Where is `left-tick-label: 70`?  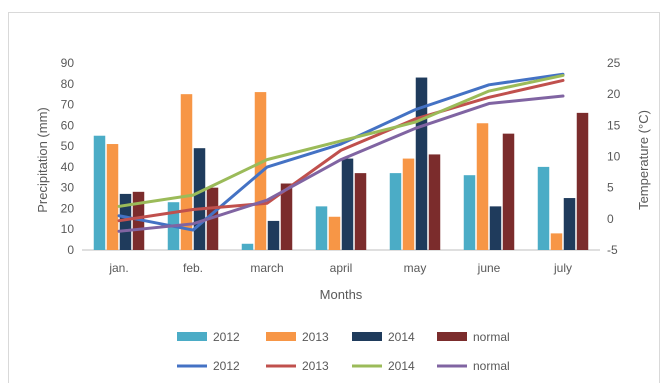 left-tick-label: 70 is located at coordinates (68, 105).